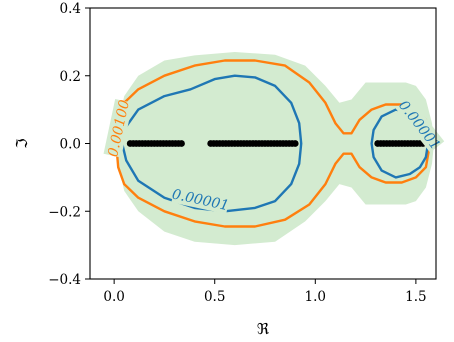 Image resolution: width=454 pixels, height=342 pixels. What do you see at coordinates (415, 297) in the screenshot?
I see `x-tick-label: 1.5` at bounding box center [415, 297].